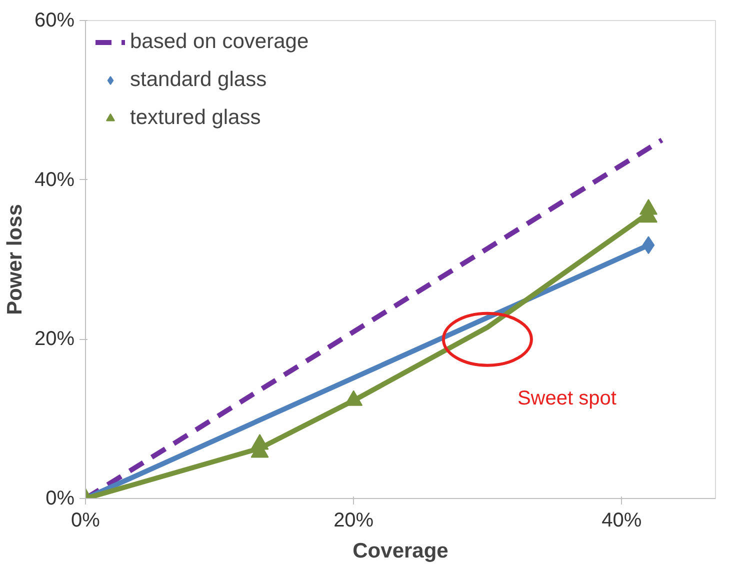  I want to click on y-tick-label: 0%, so click(60, 499).